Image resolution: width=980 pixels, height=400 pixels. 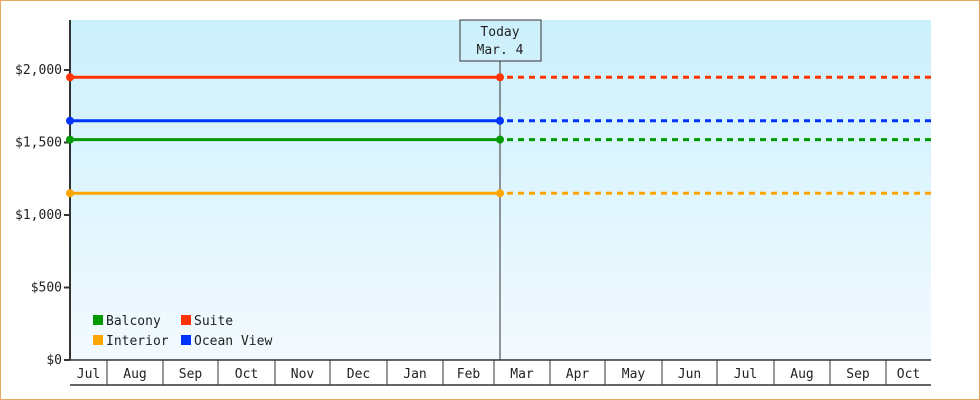 I want to click on y-tick-label: $1,000, so click(x=38, y=215).